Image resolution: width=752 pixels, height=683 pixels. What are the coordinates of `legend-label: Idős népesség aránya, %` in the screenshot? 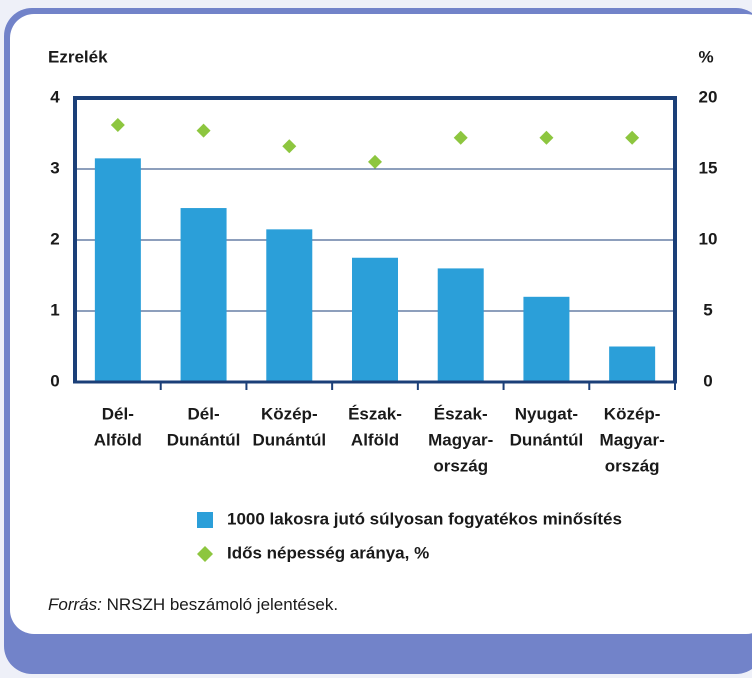 It's located at (328, 552).